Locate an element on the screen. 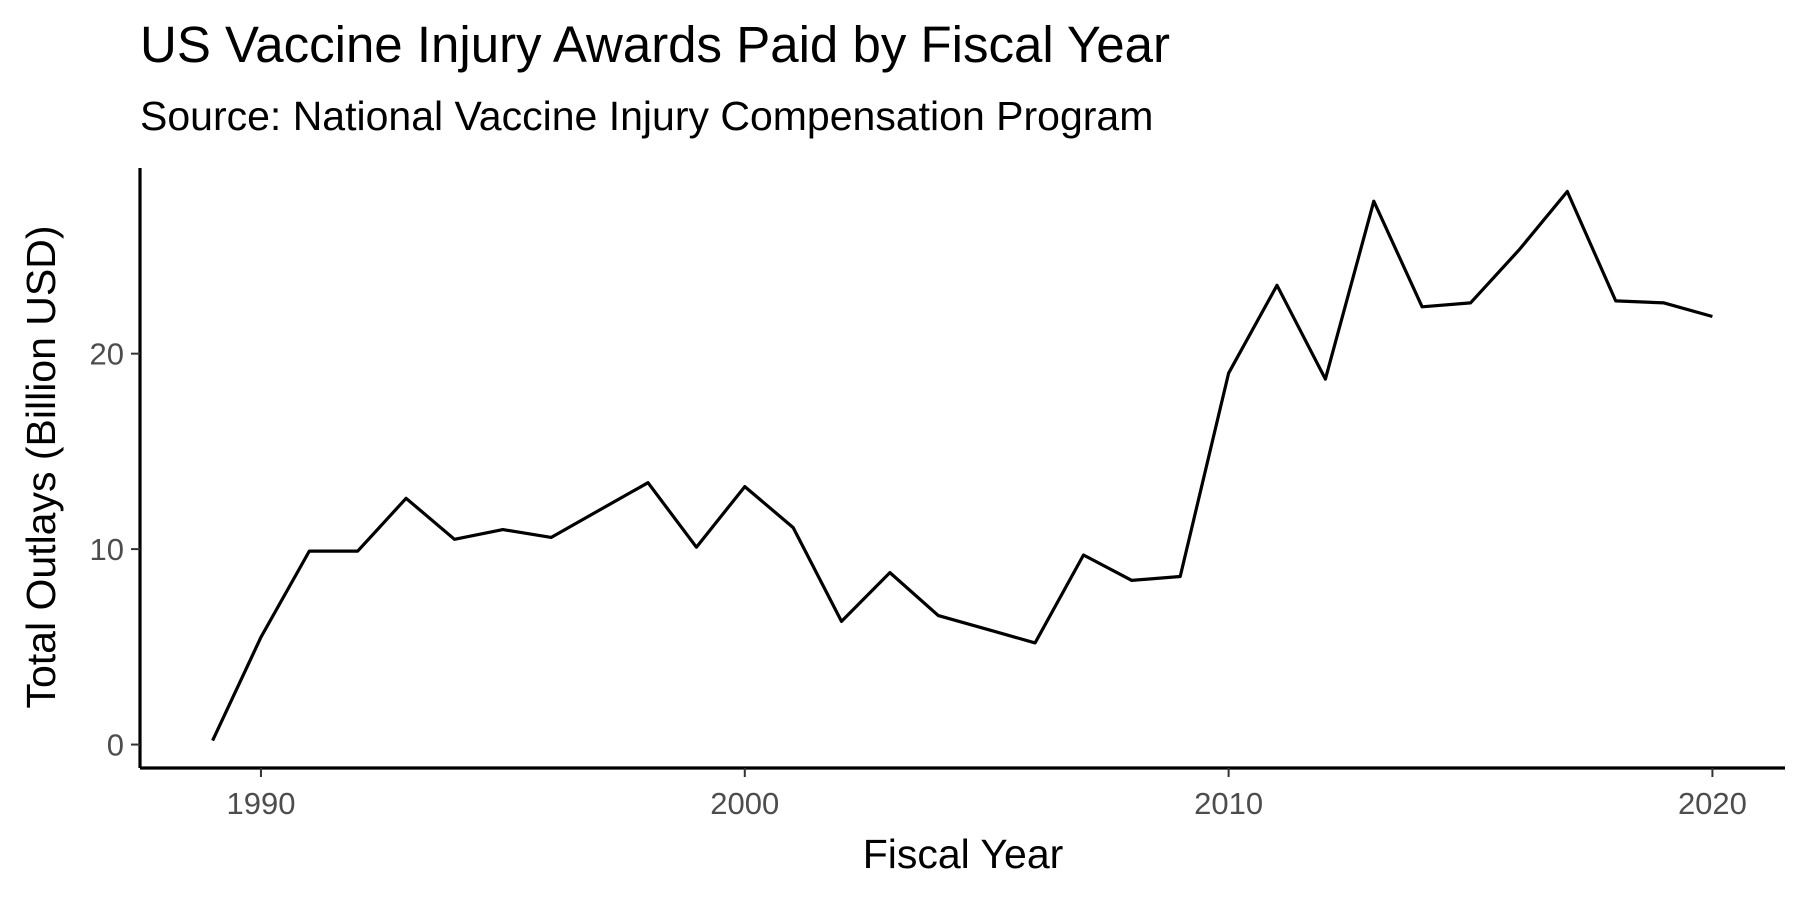 Image resolution: width=1800 pixels, height=900 pixels. x-tick-label: 2000 is located at coordinates (744, 803).